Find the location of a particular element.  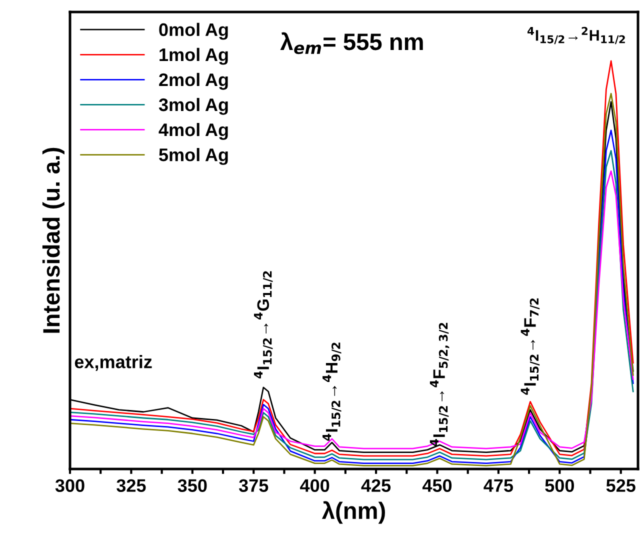

x-tick-label: 350 is located at coordinates (192, 485).